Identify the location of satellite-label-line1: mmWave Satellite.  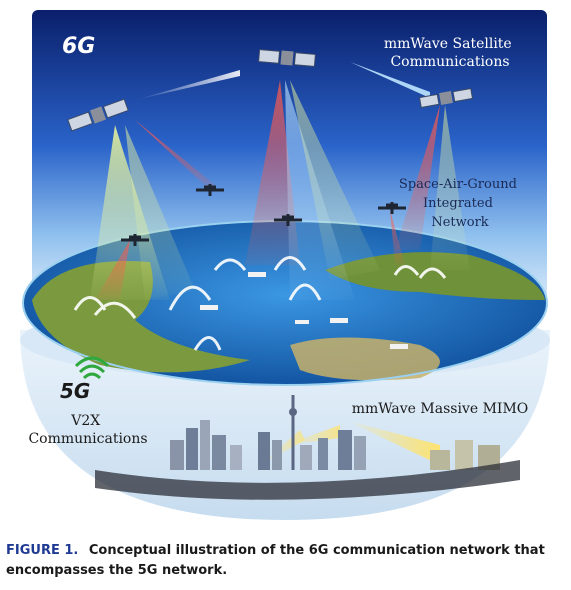
(448, 44).